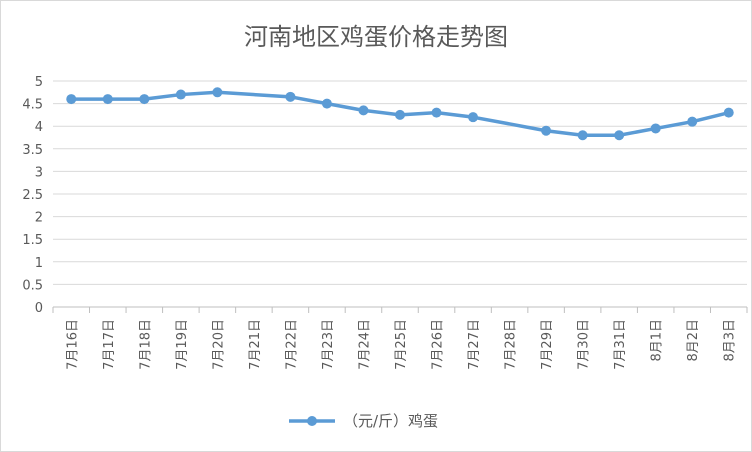  Describe the element at coordinates (390, 421) in the screenshot. I see `legend-label: （元/斤）鸡蛋` at that location.